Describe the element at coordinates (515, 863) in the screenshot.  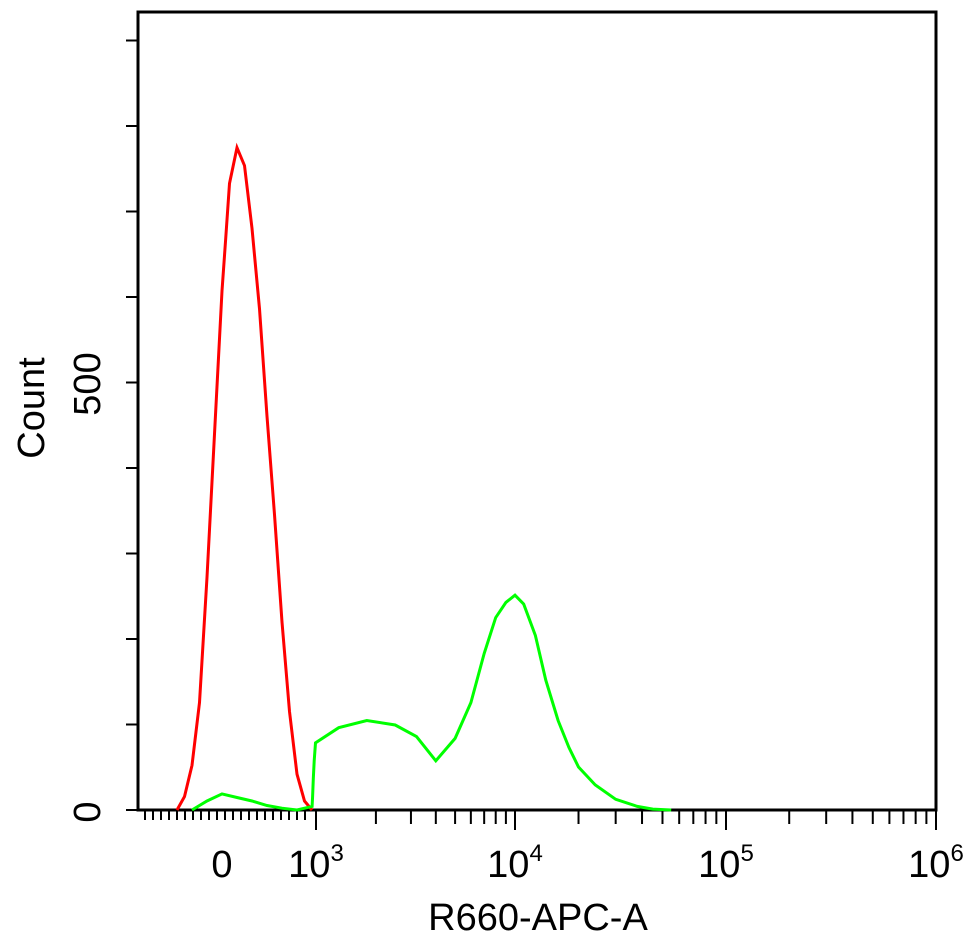
I see `x-tick-label: 10⁴` at that location.